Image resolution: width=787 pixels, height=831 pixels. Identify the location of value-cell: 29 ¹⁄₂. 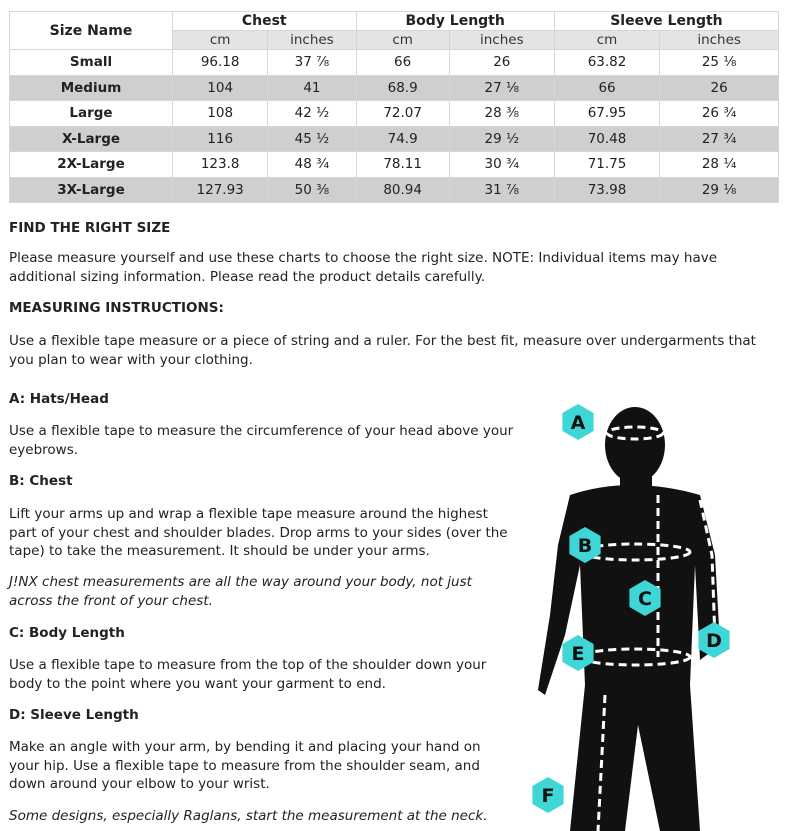
(501, 138).